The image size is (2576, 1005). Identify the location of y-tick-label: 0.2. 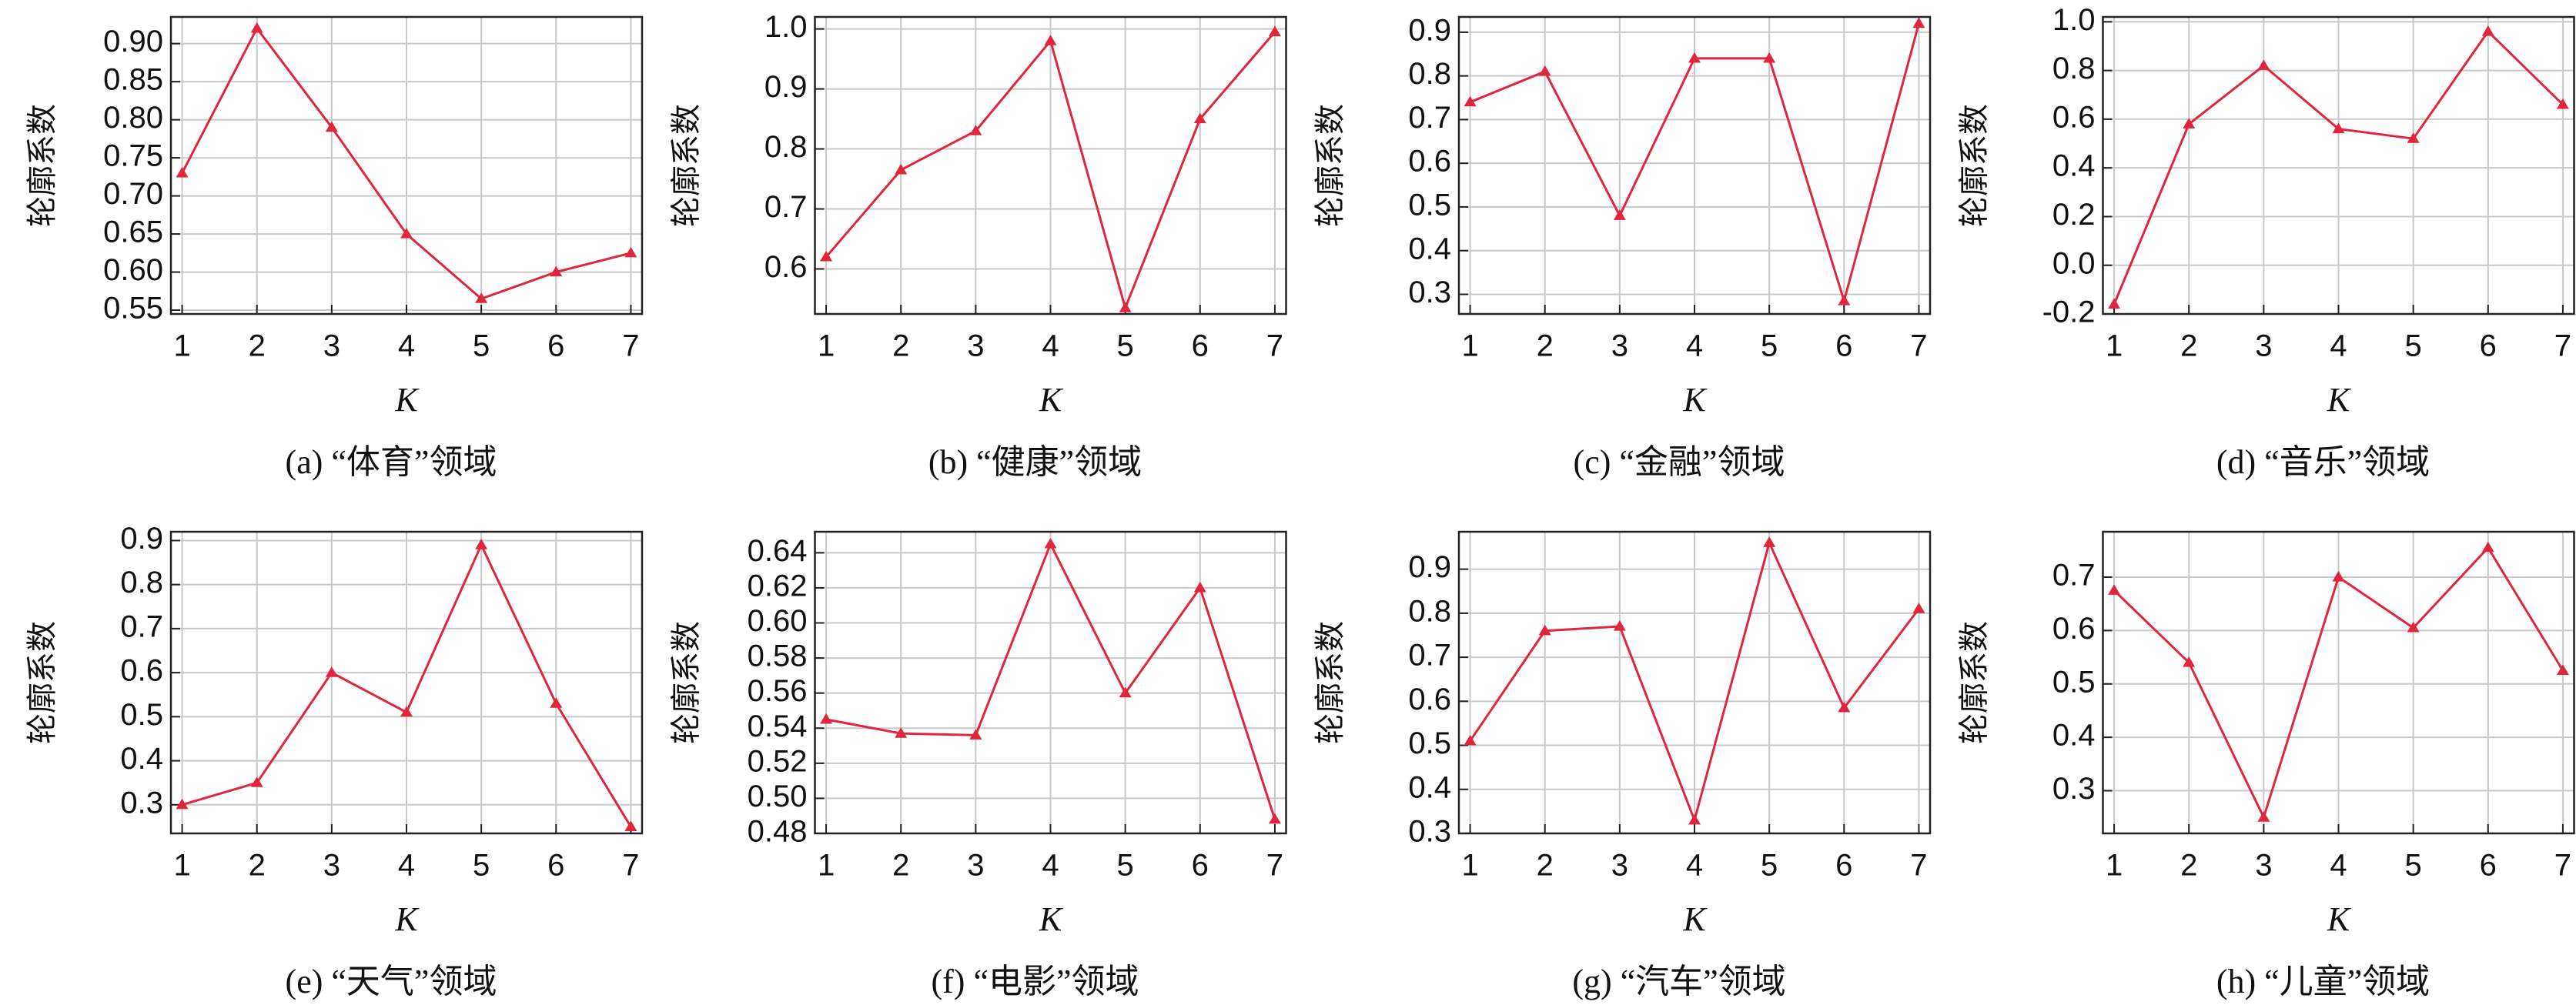
(2074, 215).